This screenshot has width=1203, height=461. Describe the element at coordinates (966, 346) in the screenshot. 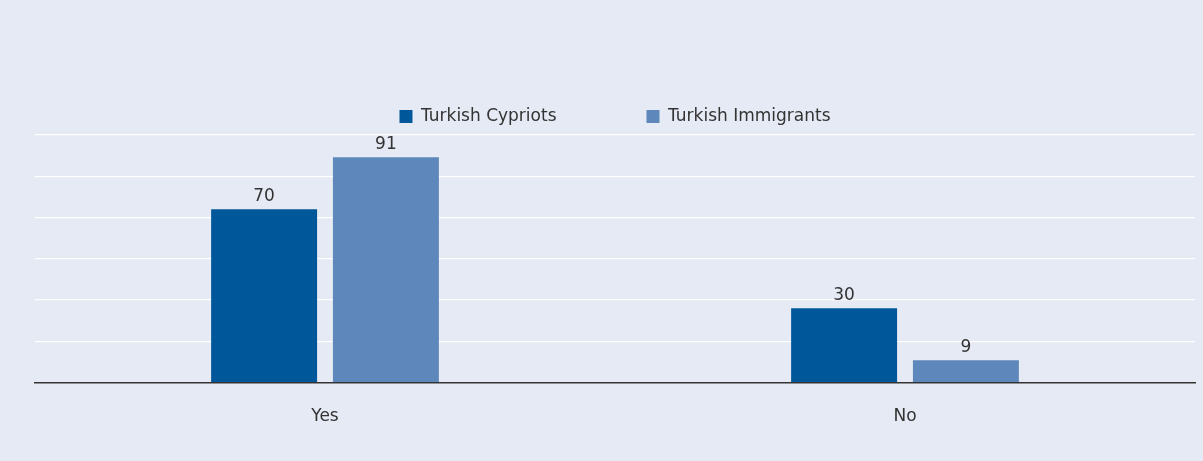

I see `data-label: 9` at that location.